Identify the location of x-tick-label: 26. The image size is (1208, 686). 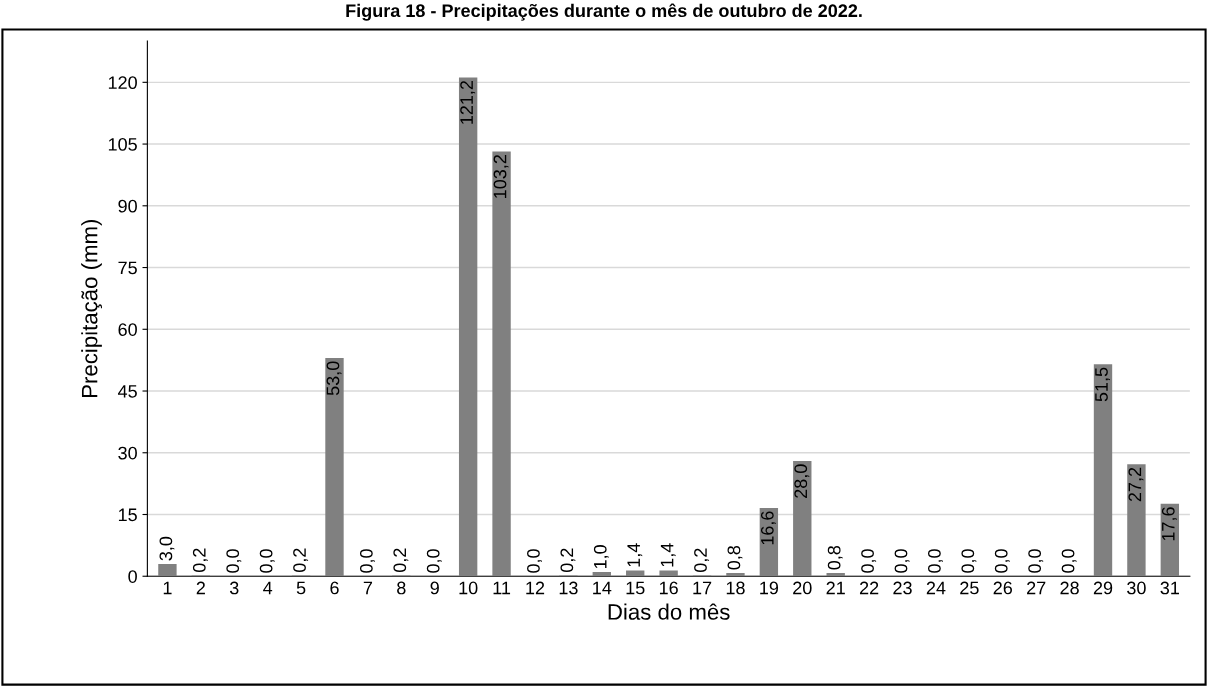
(1003, 588).